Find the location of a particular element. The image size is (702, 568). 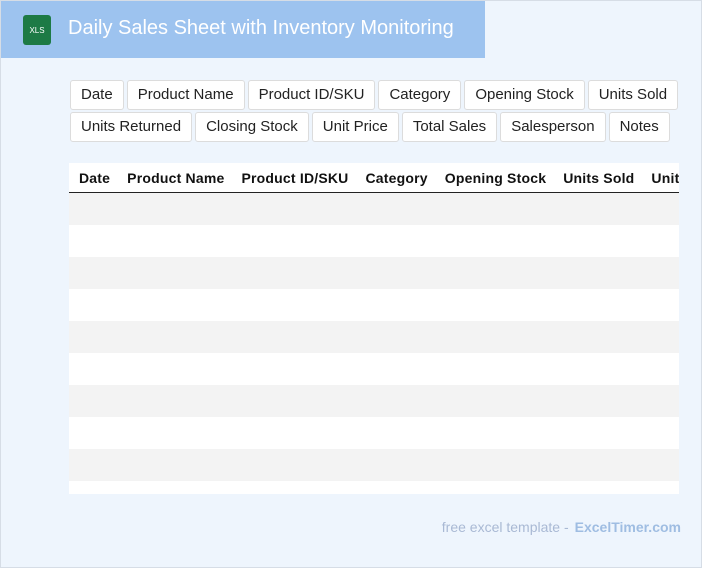

field-chip: Salesperson is located at coordinates (553, 127).